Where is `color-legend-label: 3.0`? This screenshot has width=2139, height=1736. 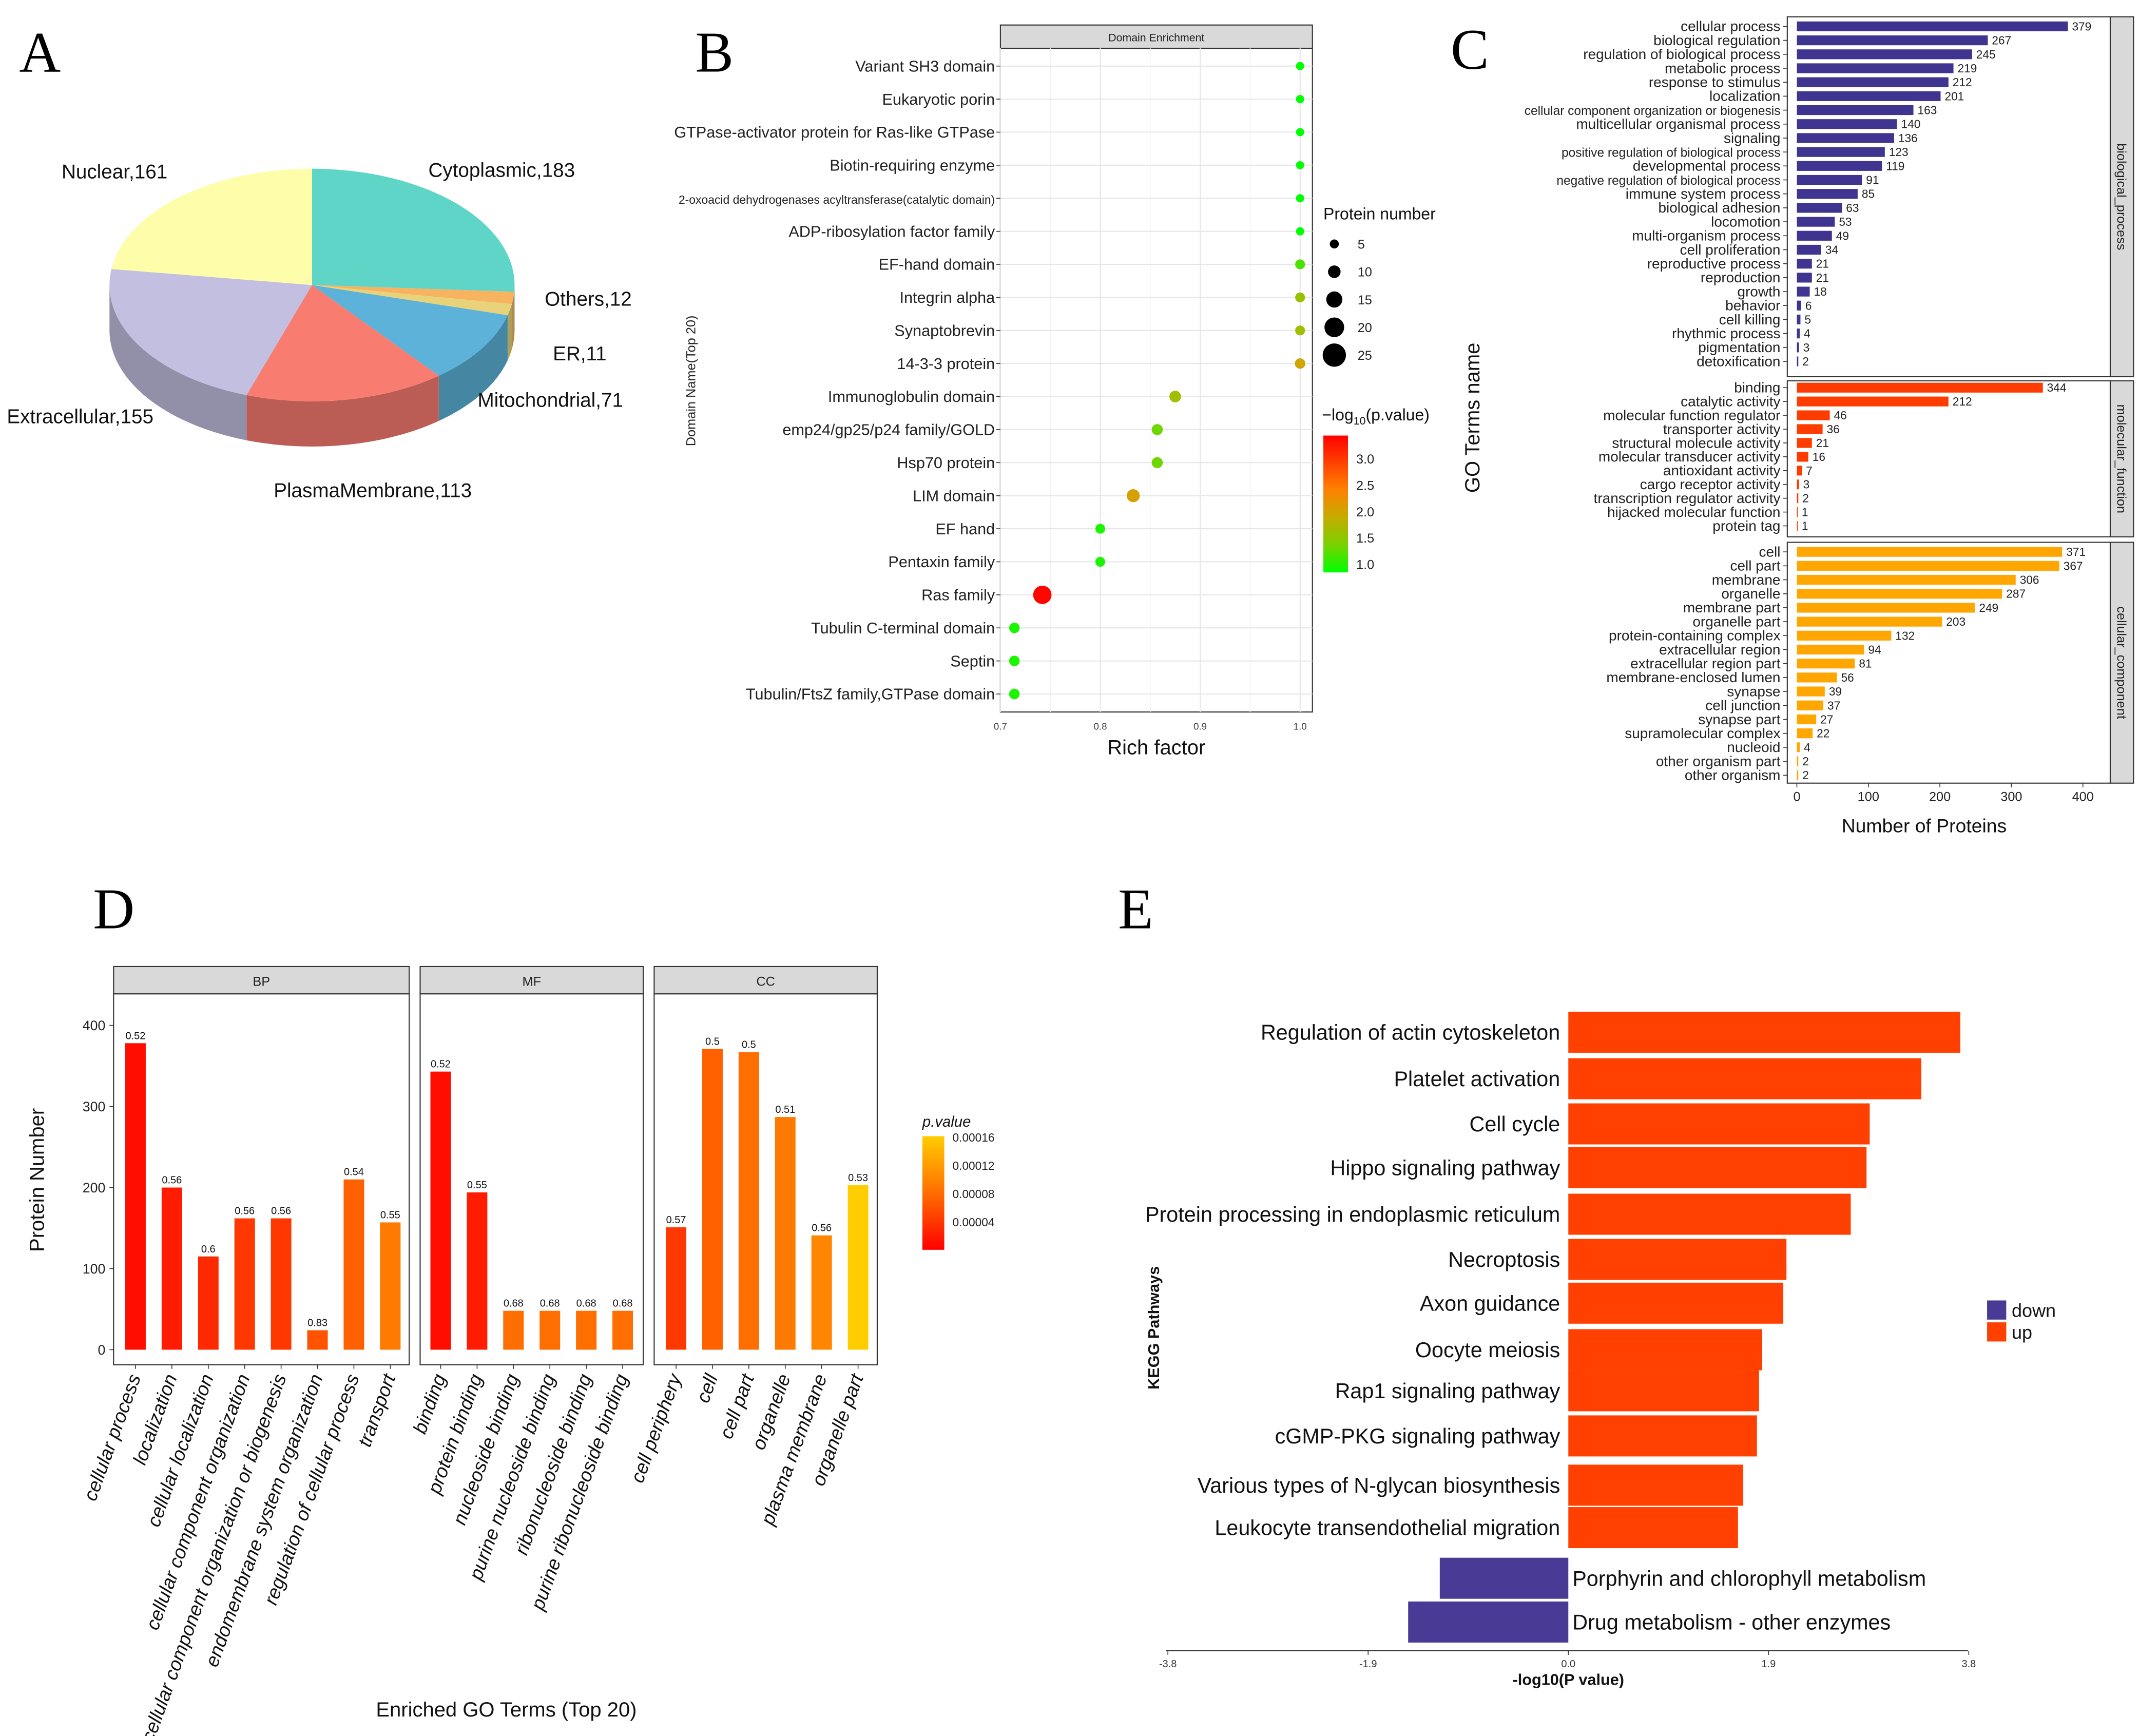
color-legend-label: 3.0 is located at coordinates (1365, 459).